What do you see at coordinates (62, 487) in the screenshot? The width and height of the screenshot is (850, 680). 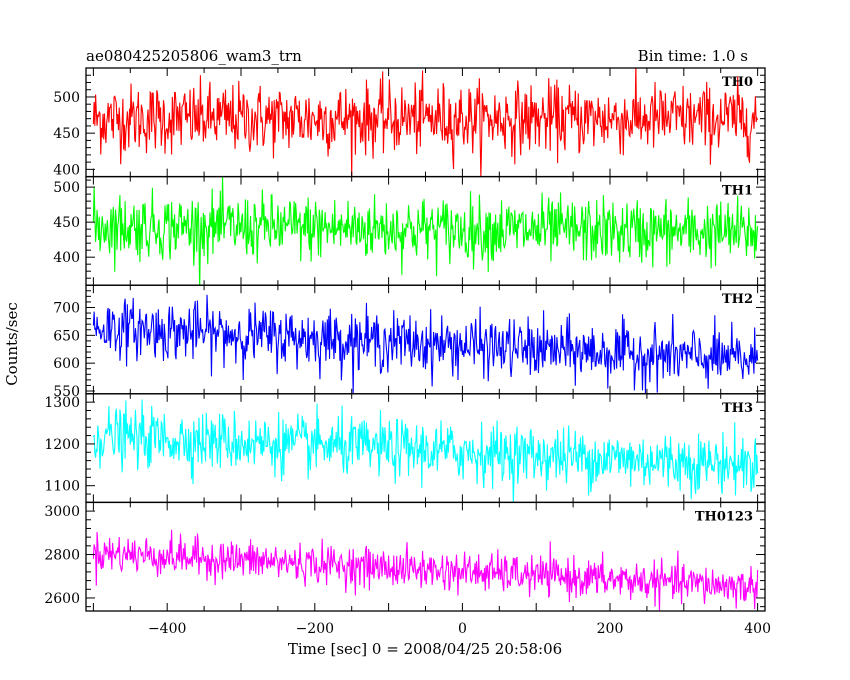 I see `y-tick-label: 1100` at bounding box center [62, 487].